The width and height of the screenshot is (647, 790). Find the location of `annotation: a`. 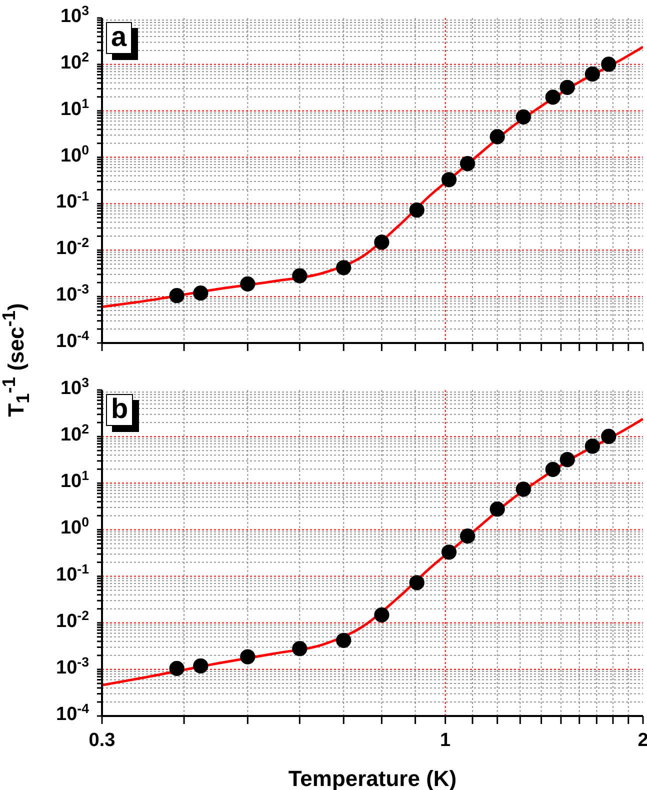

annotation: a is located at coordinates (119, 37).